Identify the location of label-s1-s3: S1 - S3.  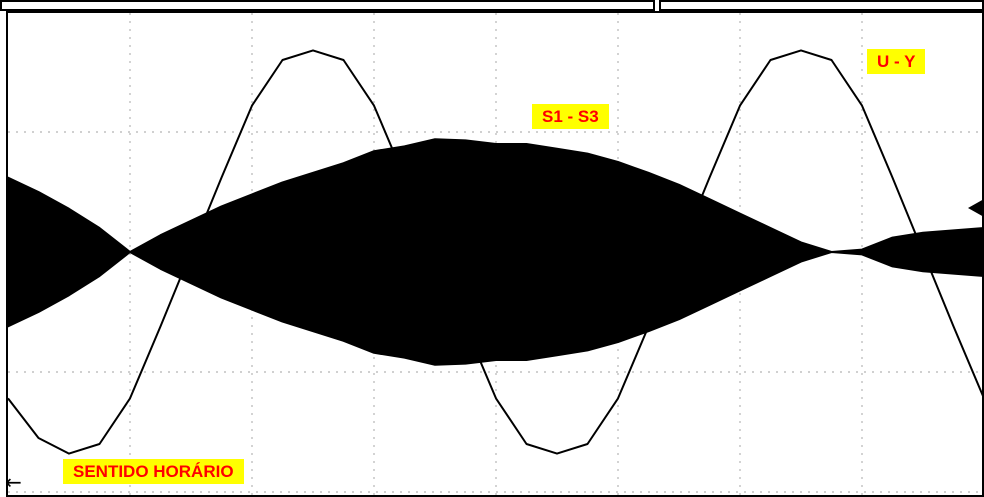
(570, 116).